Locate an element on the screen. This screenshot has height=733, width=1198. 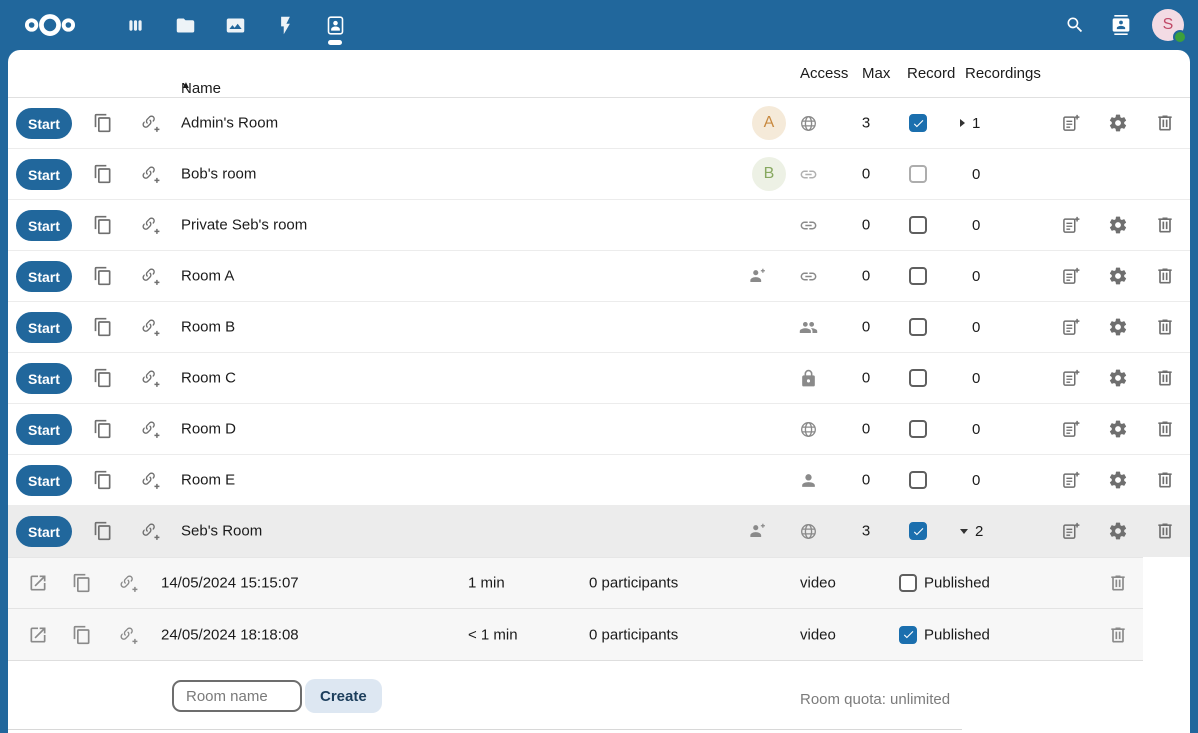
room-name: Room B is located at coordinates (208, 327).